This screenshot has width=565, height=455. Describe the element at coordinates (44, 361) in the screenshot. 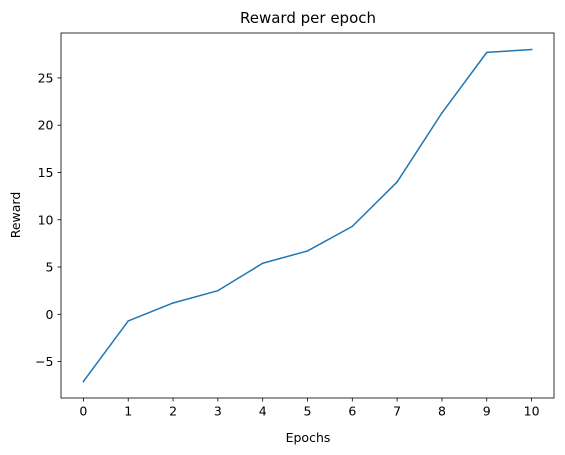

I see `y-tick-label: −5` at that location.